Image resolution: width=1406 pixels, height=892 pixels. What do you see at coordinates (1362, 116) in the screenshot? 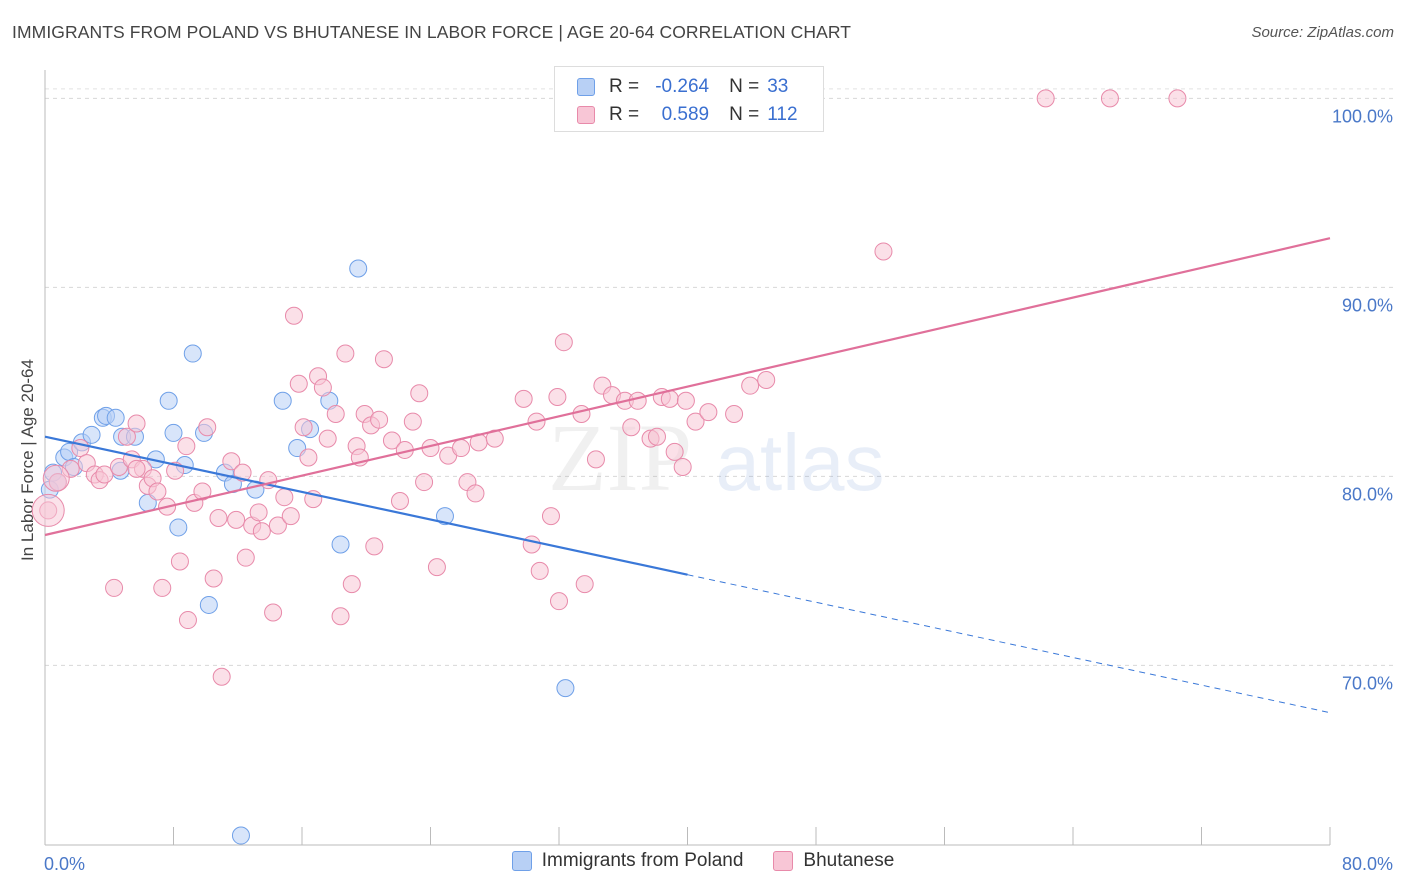
I see `y-tick-label: 100.0%` at bounding box center [1362, 116].